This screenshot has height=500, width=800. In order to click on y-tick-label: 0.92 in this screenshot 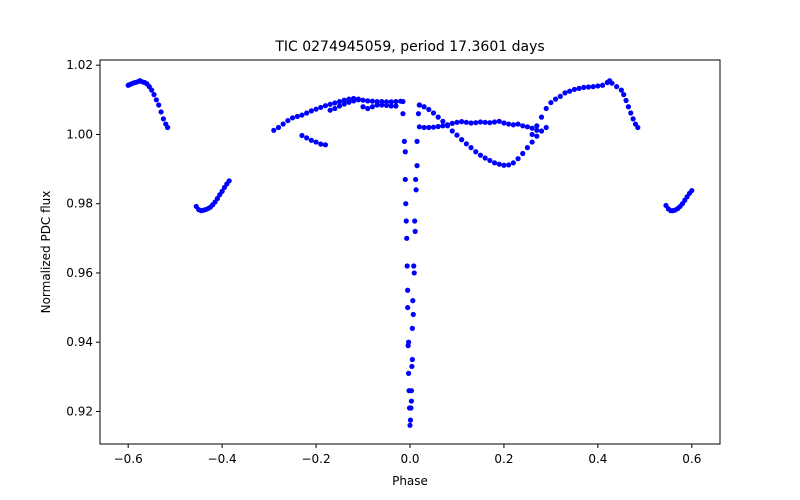, I will do `click(79, 411)`.